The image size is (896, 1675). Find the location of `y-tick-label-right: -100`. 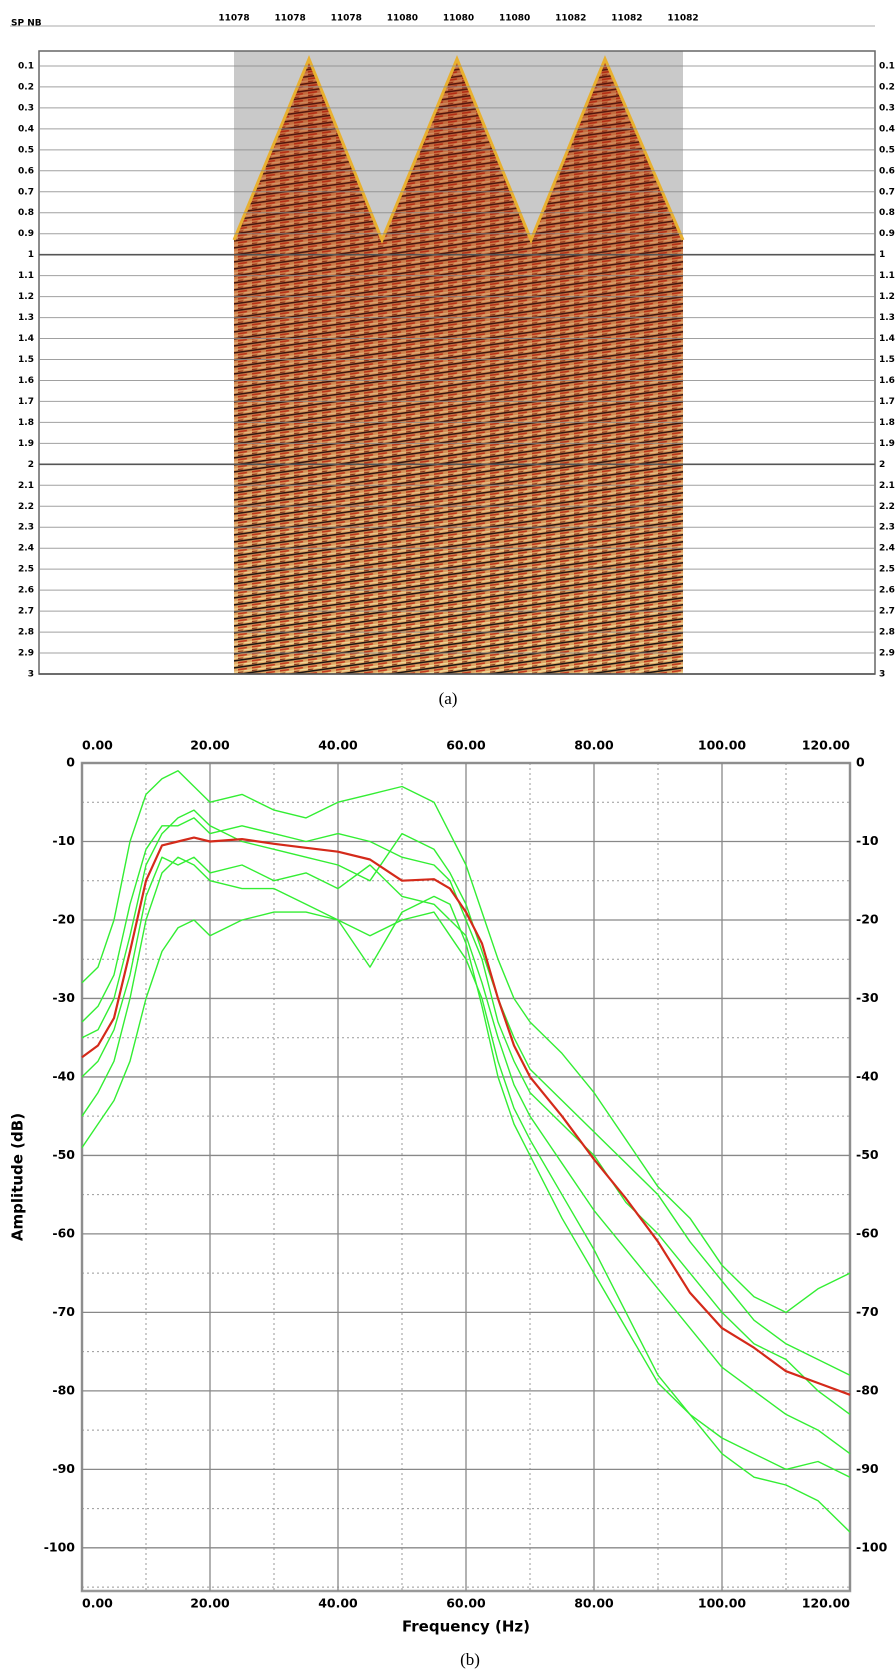

y-tick-label-right: -100 is located at coordinates (872, 1546).